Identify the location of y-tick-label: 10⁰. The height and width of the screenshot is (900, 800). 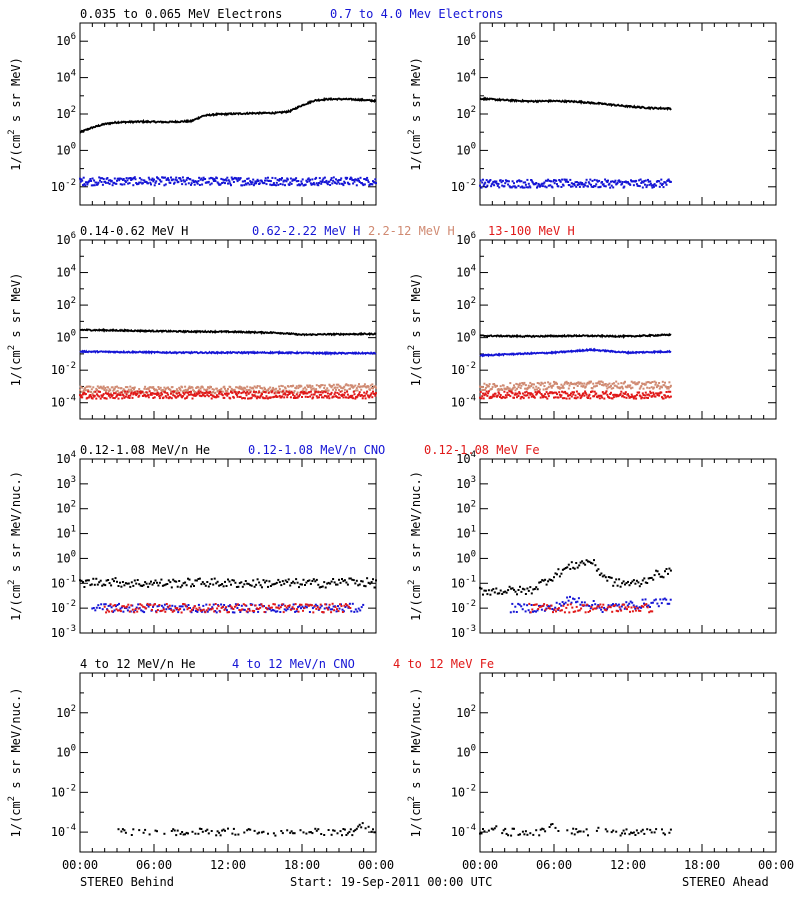
(66, 752).